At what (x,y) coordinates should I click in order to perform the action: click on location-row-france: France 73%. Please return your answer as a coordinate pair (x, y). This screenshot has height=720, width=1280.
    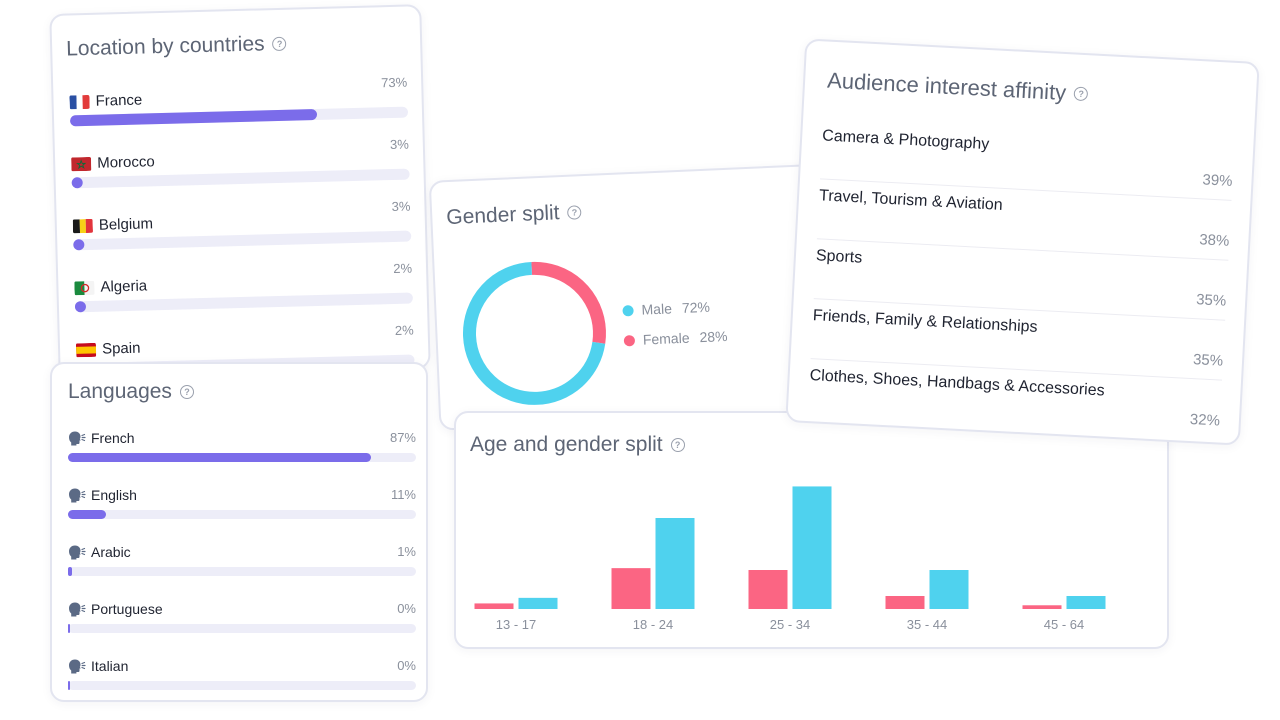
    Looking at the image, I should click on (239, 101).